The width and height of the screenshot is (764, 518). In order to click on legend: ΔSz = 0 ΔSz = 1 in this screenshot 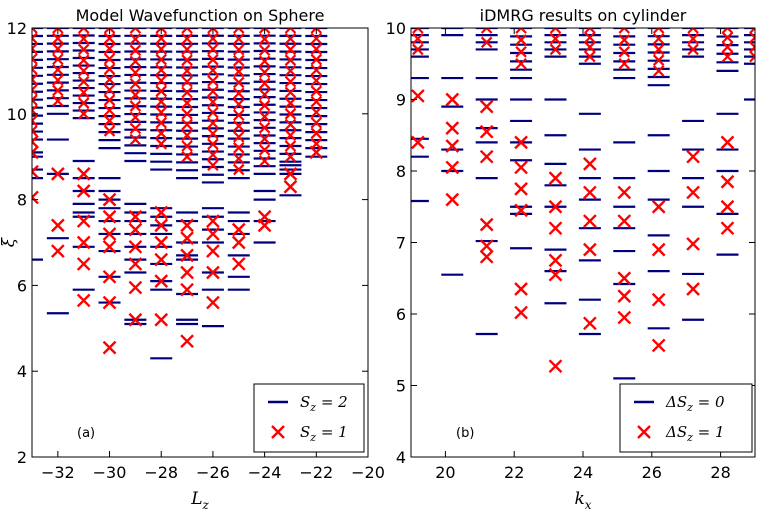, I will do `click(686, 418)`.